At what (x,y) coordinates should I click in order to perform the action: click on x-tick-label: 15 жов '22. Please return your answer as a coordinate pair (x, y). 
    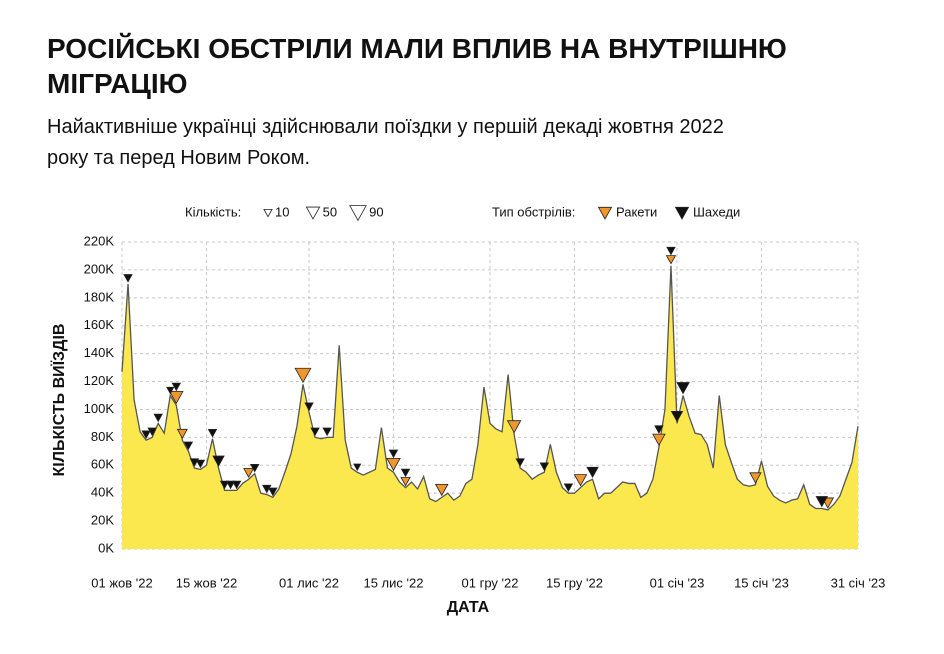
    Looking at the image, I should click on (206, 582).